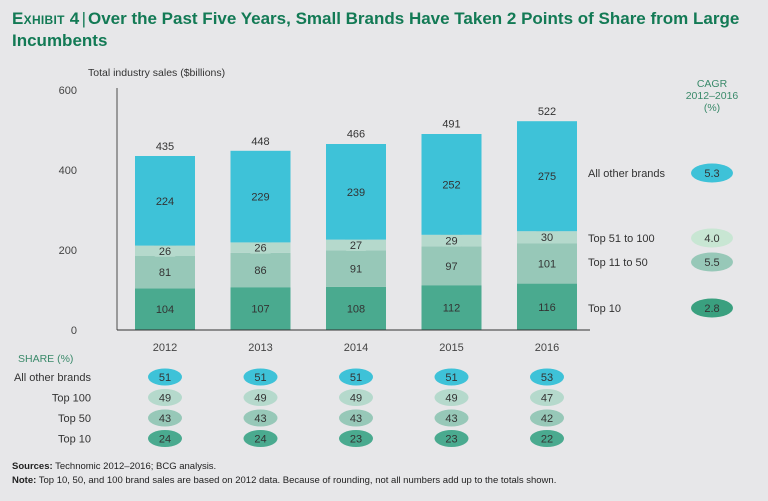  Describe the element at coordinates (627, 174) in the screenshot. I see `legend-label: All other brands` at that location.